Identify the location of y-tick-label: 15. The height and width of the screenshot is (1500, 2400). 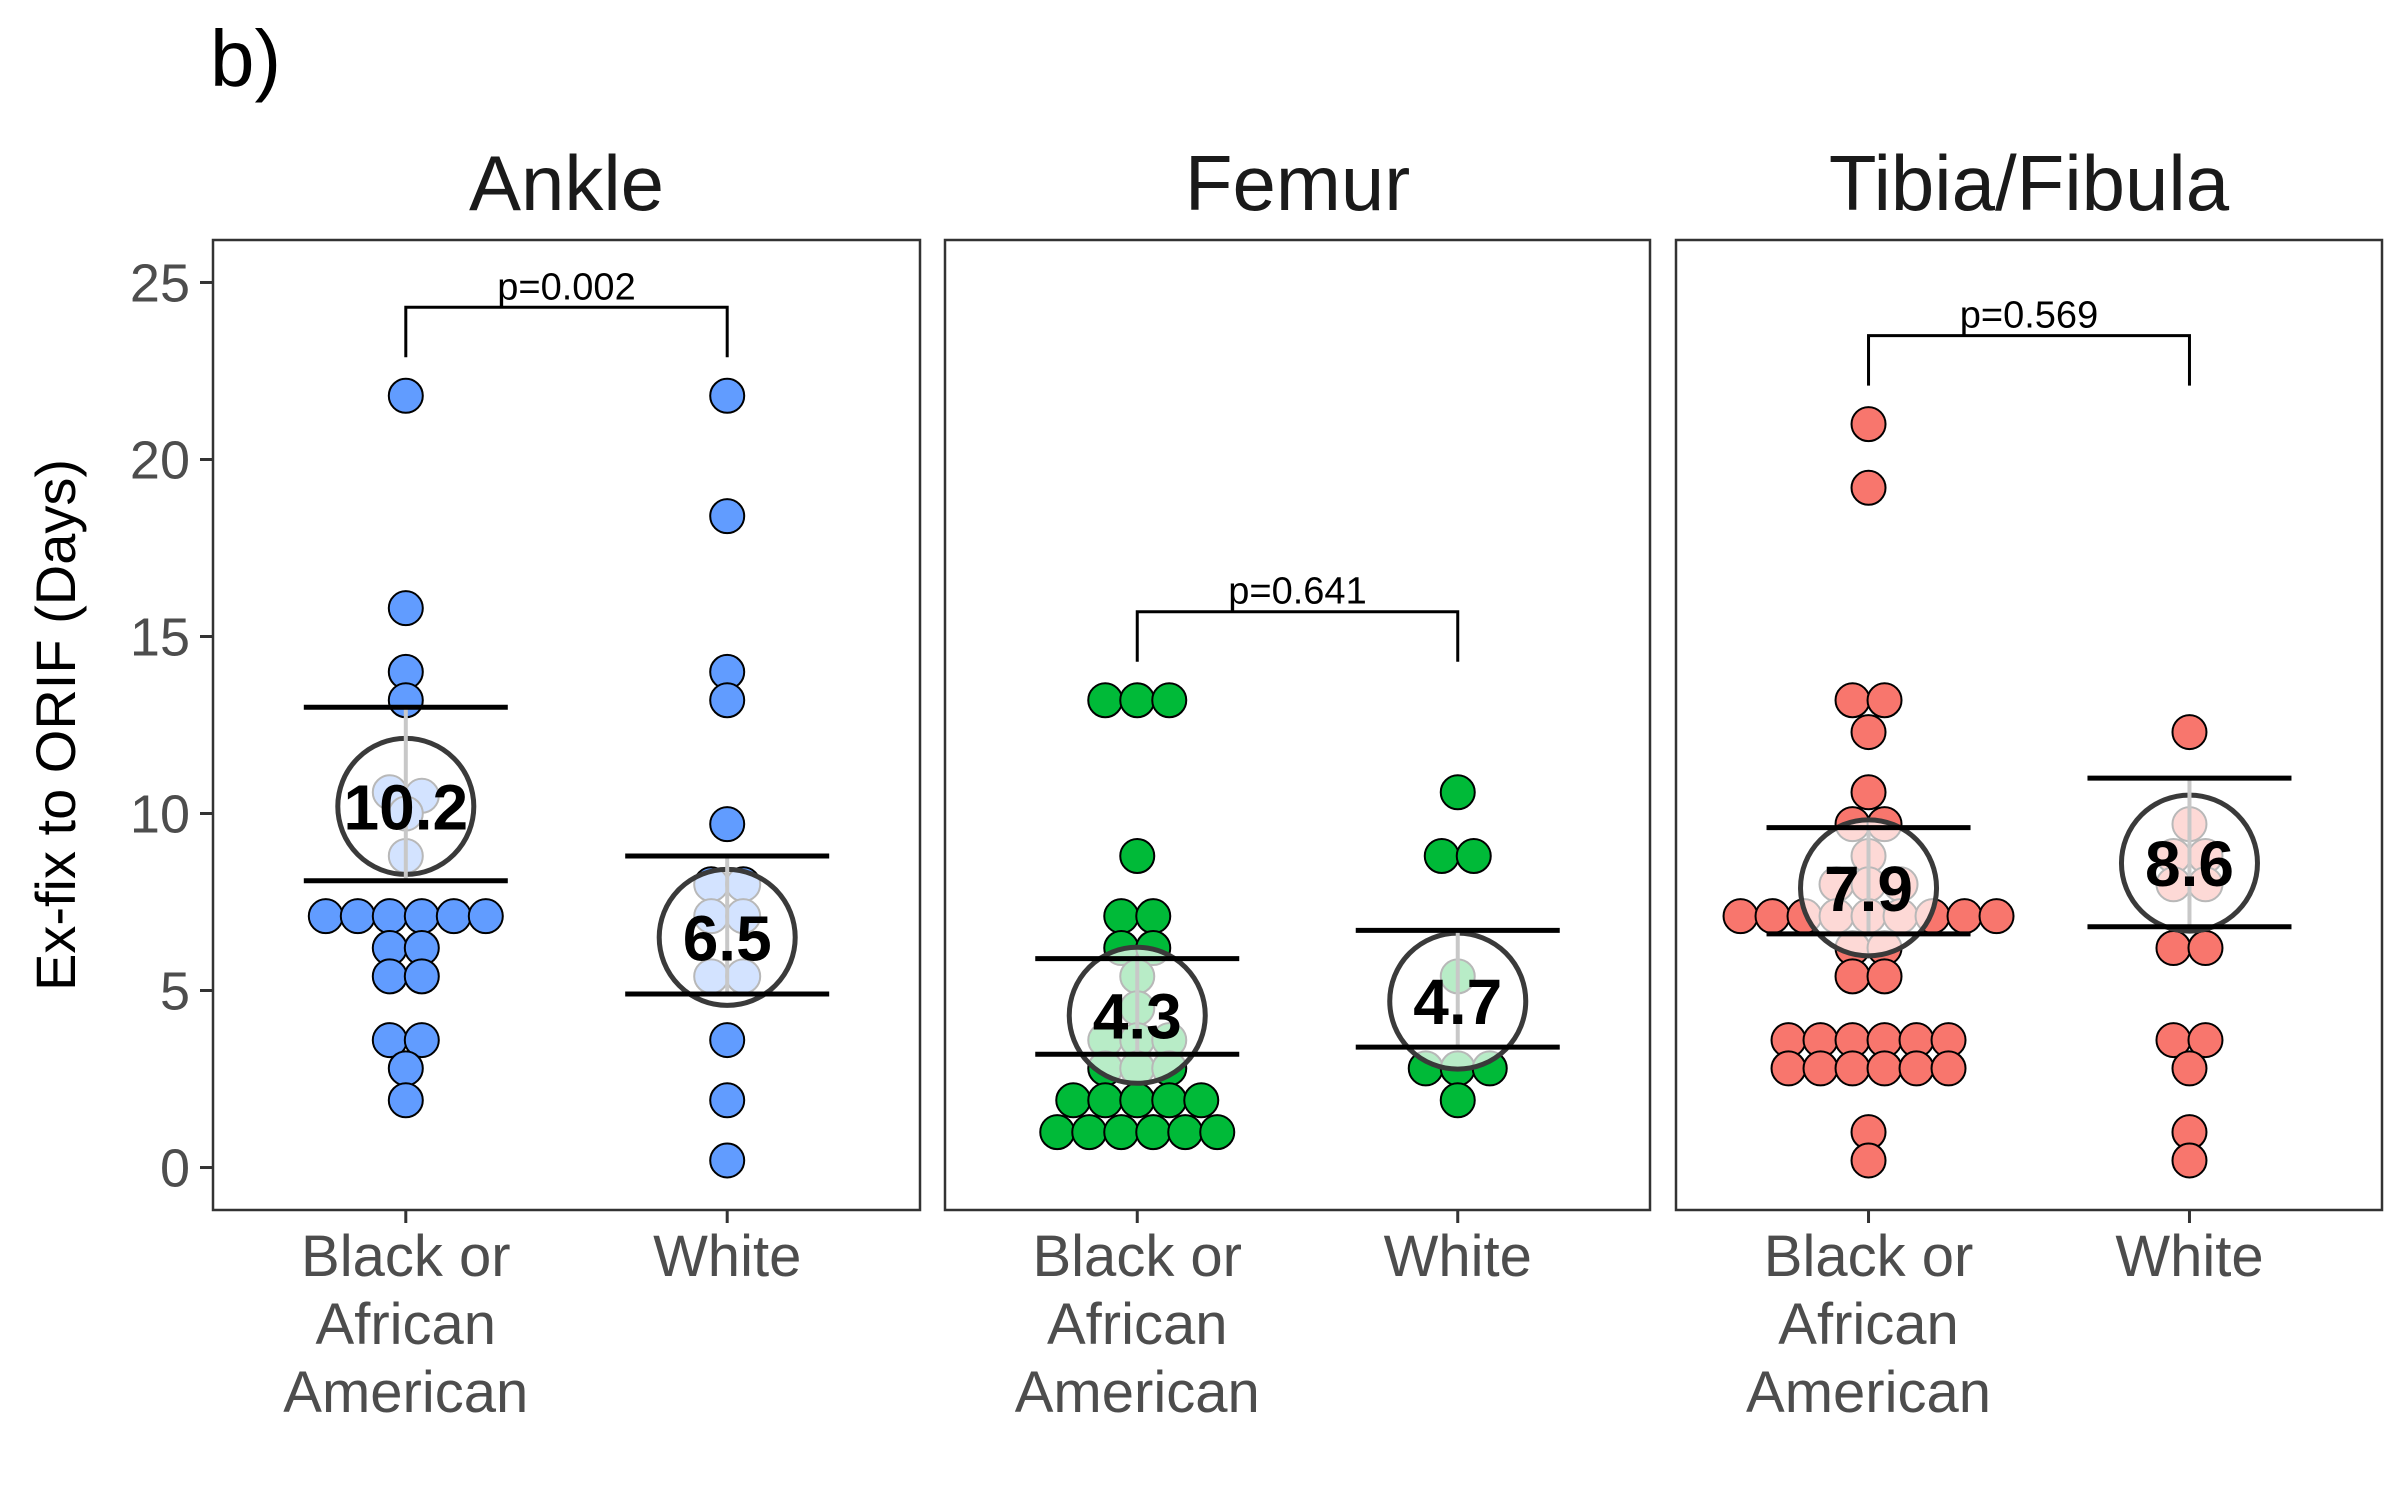
(160, 637).